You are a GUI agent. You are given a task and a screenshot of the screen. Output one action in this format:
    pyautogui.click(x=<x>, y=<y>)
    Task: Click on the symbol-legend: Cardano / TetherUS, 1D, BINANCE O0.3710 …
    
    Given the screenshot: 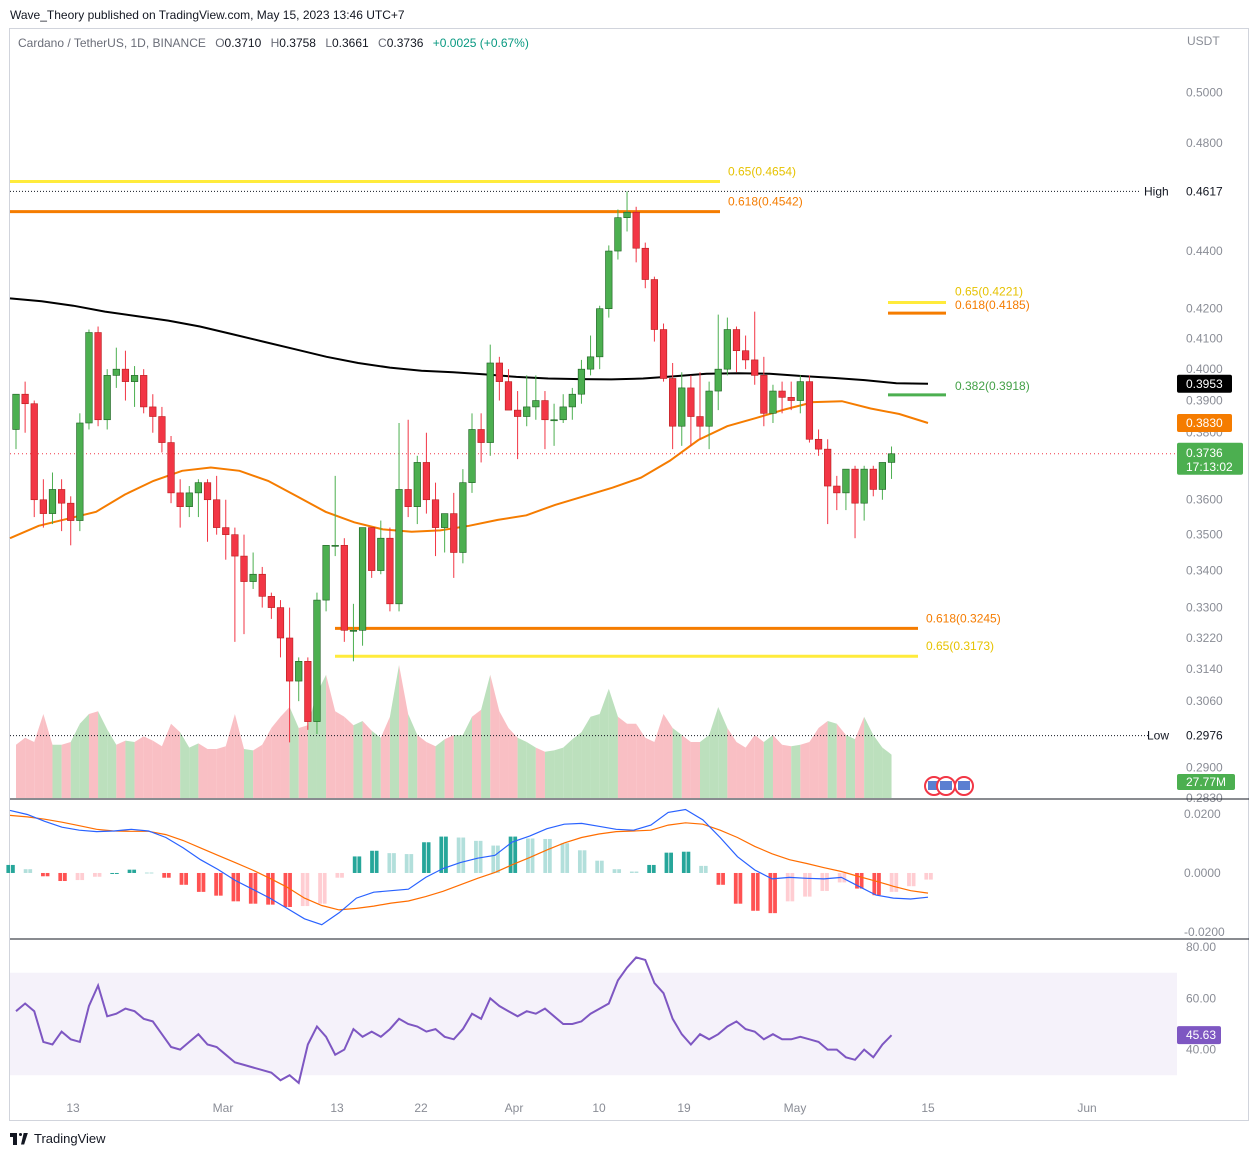 What is the action you would take?
    pyautogui.click(x=273, y=43)
    